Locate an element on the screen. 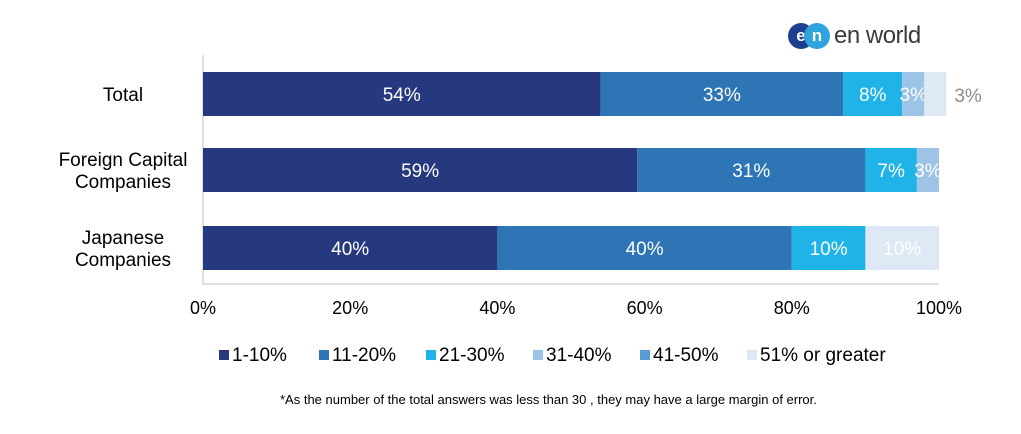 The height and width of the screenshot is (434, 1021). data-label: 54% is located at coordinates (402, 95).